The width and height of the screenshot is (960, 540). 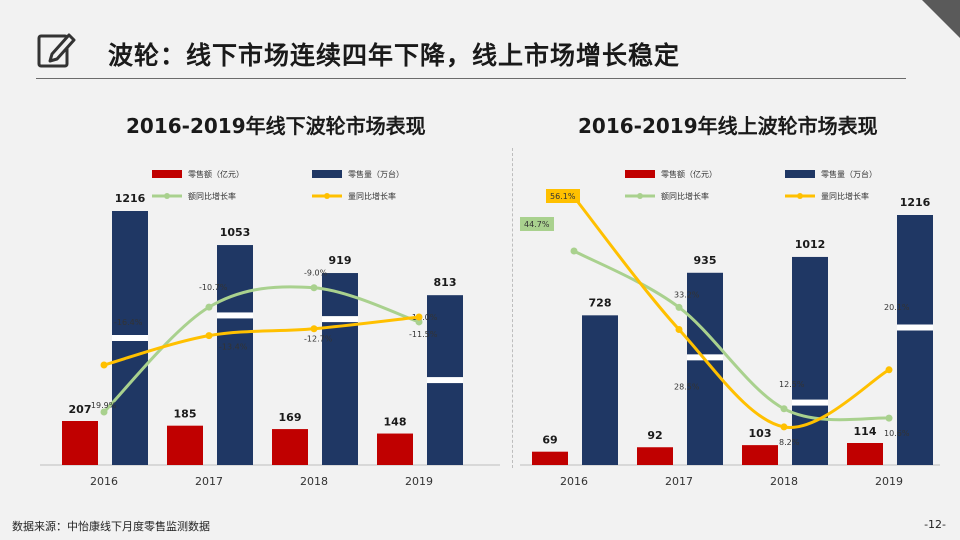 I want to click on volume-yoy-label-box, so click(x=563, y=196).